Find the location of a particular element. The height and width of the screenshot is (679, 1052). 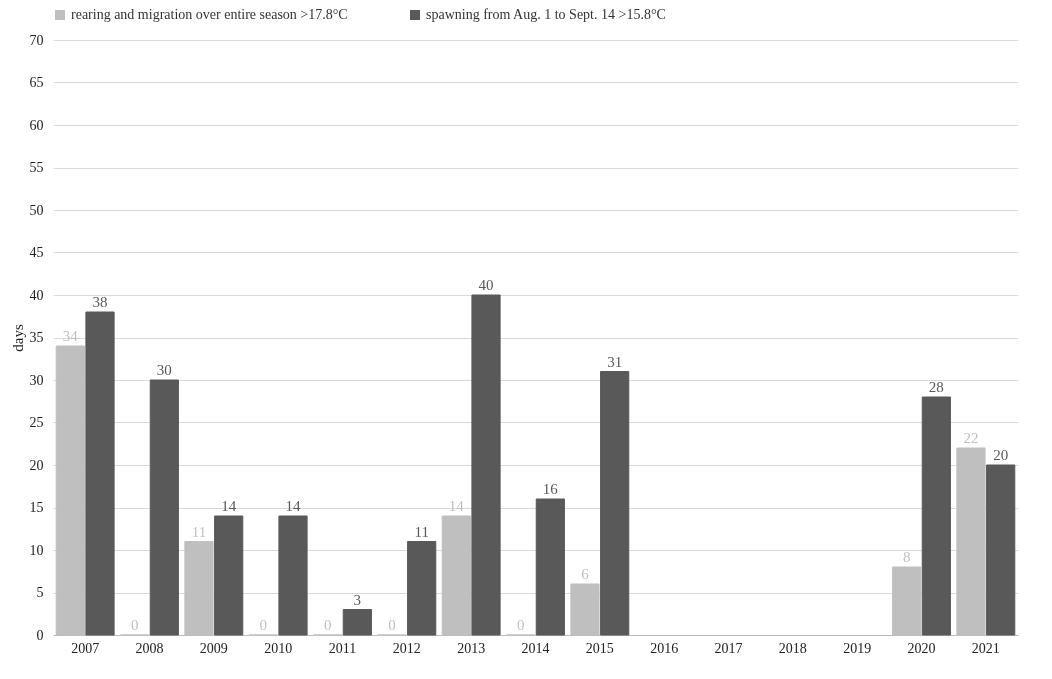

data-label: 22 is located at coordinates (971, 438).